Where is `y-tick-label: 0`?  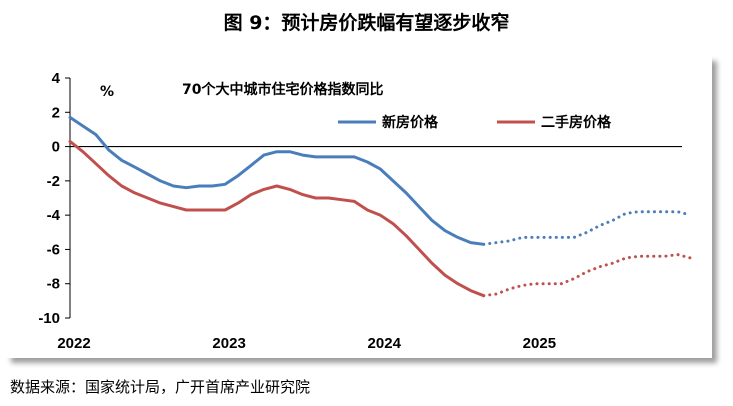
y-tick-label: 0 is located at coordinates (56, 147).